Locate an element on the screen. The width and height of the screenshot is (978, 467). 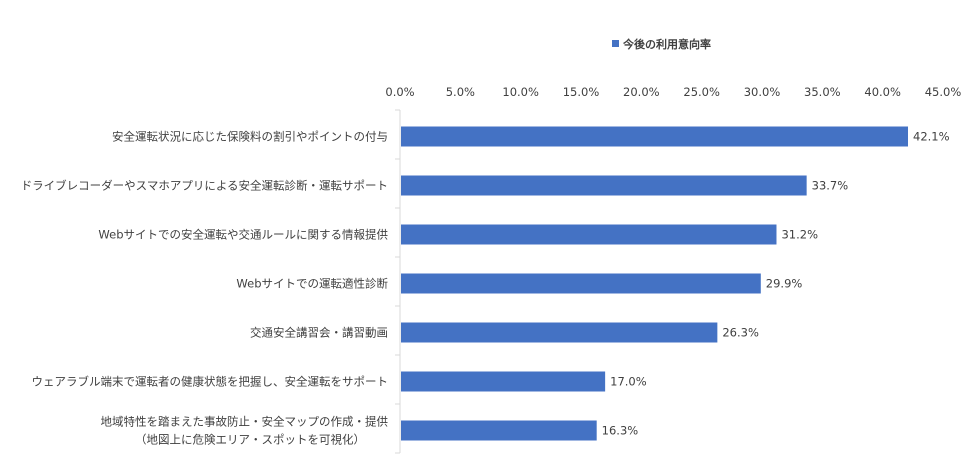
data-label: 17.0% is located at coordinates (628, 382).